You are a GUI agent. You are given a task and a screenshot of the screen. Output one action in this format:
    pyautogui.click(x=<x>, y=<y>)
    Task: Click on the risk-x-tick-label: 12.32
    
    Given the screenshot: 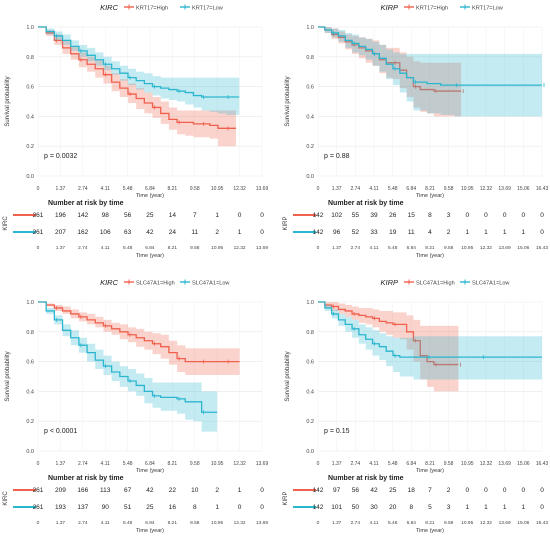 What is the action you would take?
    pyautogui.click(x=486, y=523)
    